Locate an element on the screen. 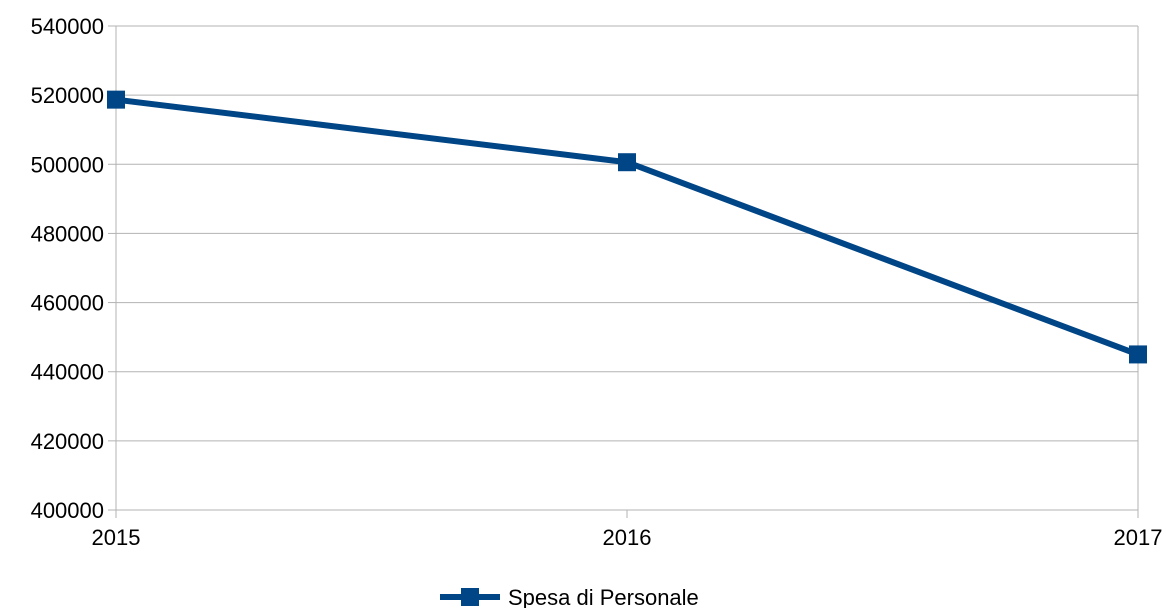  y-tick-label: 400000 is located at coordinates (67, 510).